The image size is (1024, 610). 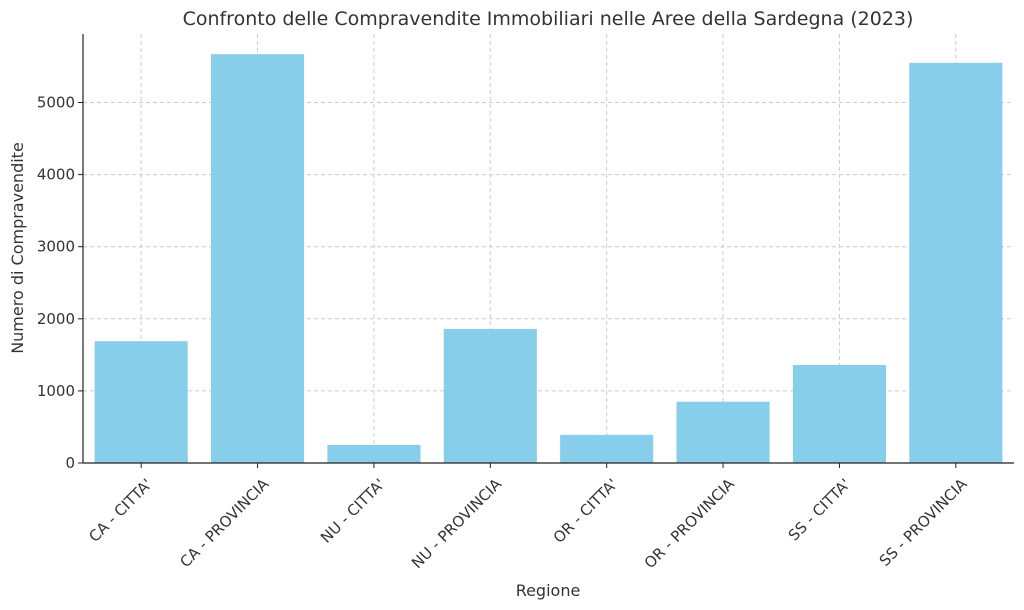 I want to click on x-tick-label: NU - CITTA', so click(x=353, y=511).